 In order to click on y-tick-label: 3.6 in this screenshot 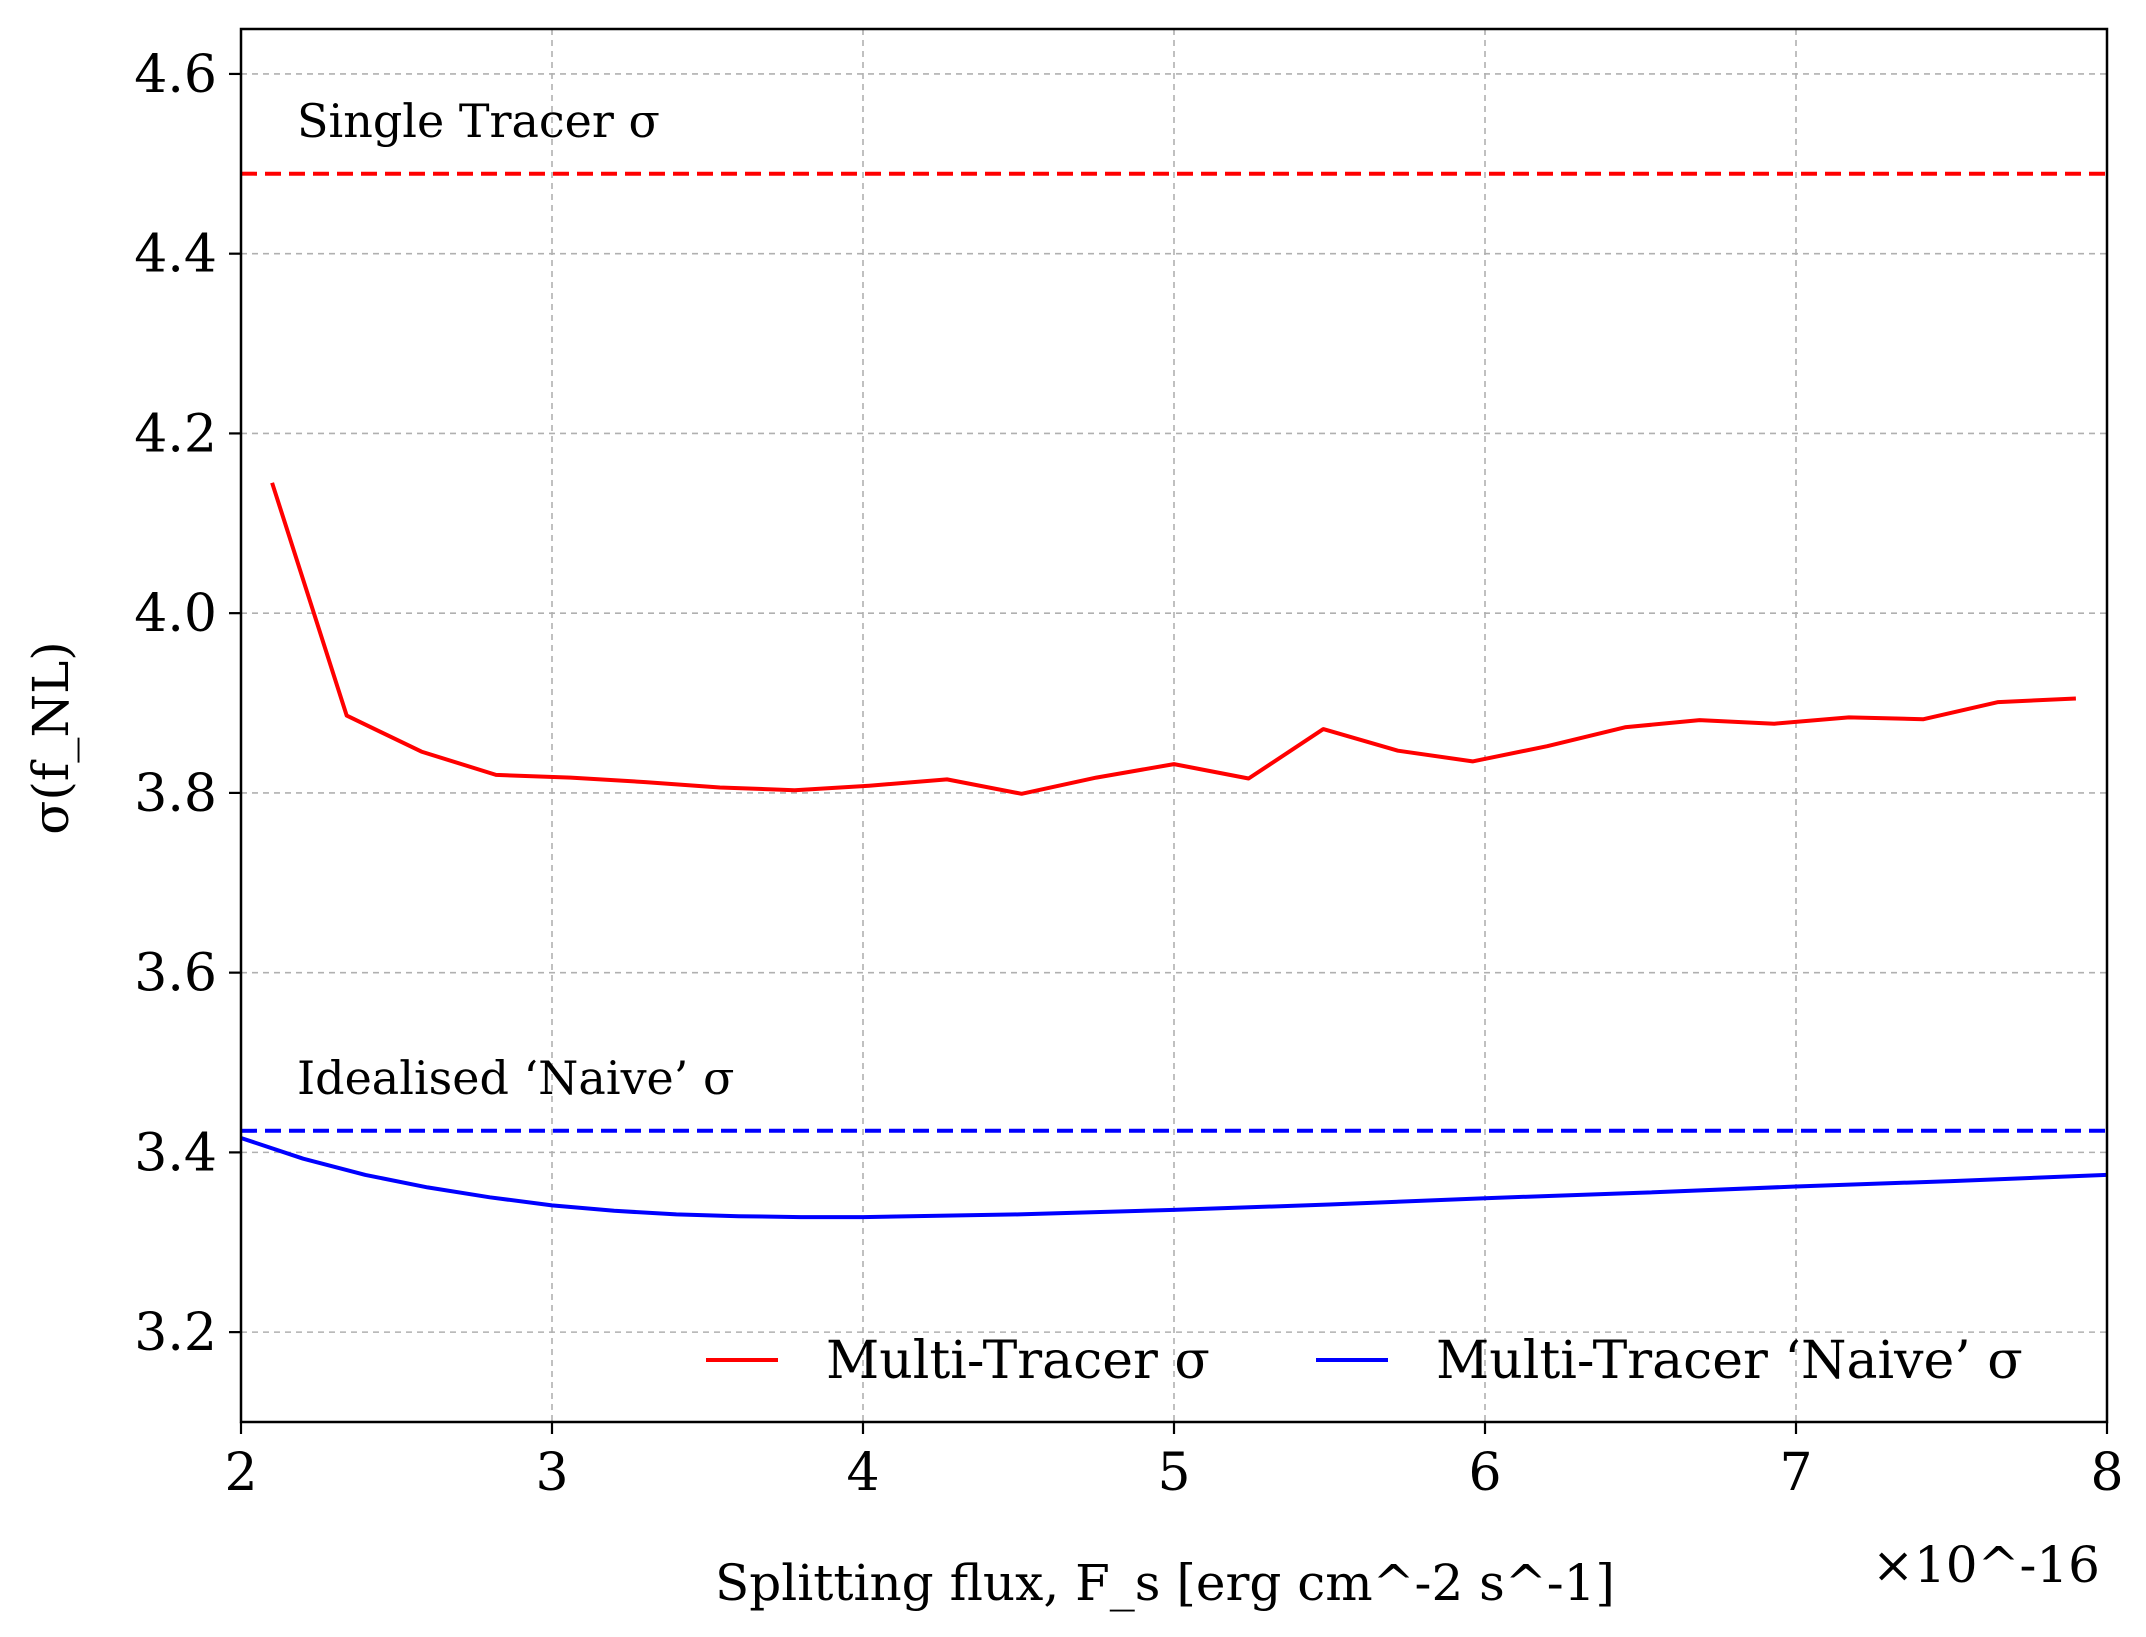, I will do `click(175, 974)`.